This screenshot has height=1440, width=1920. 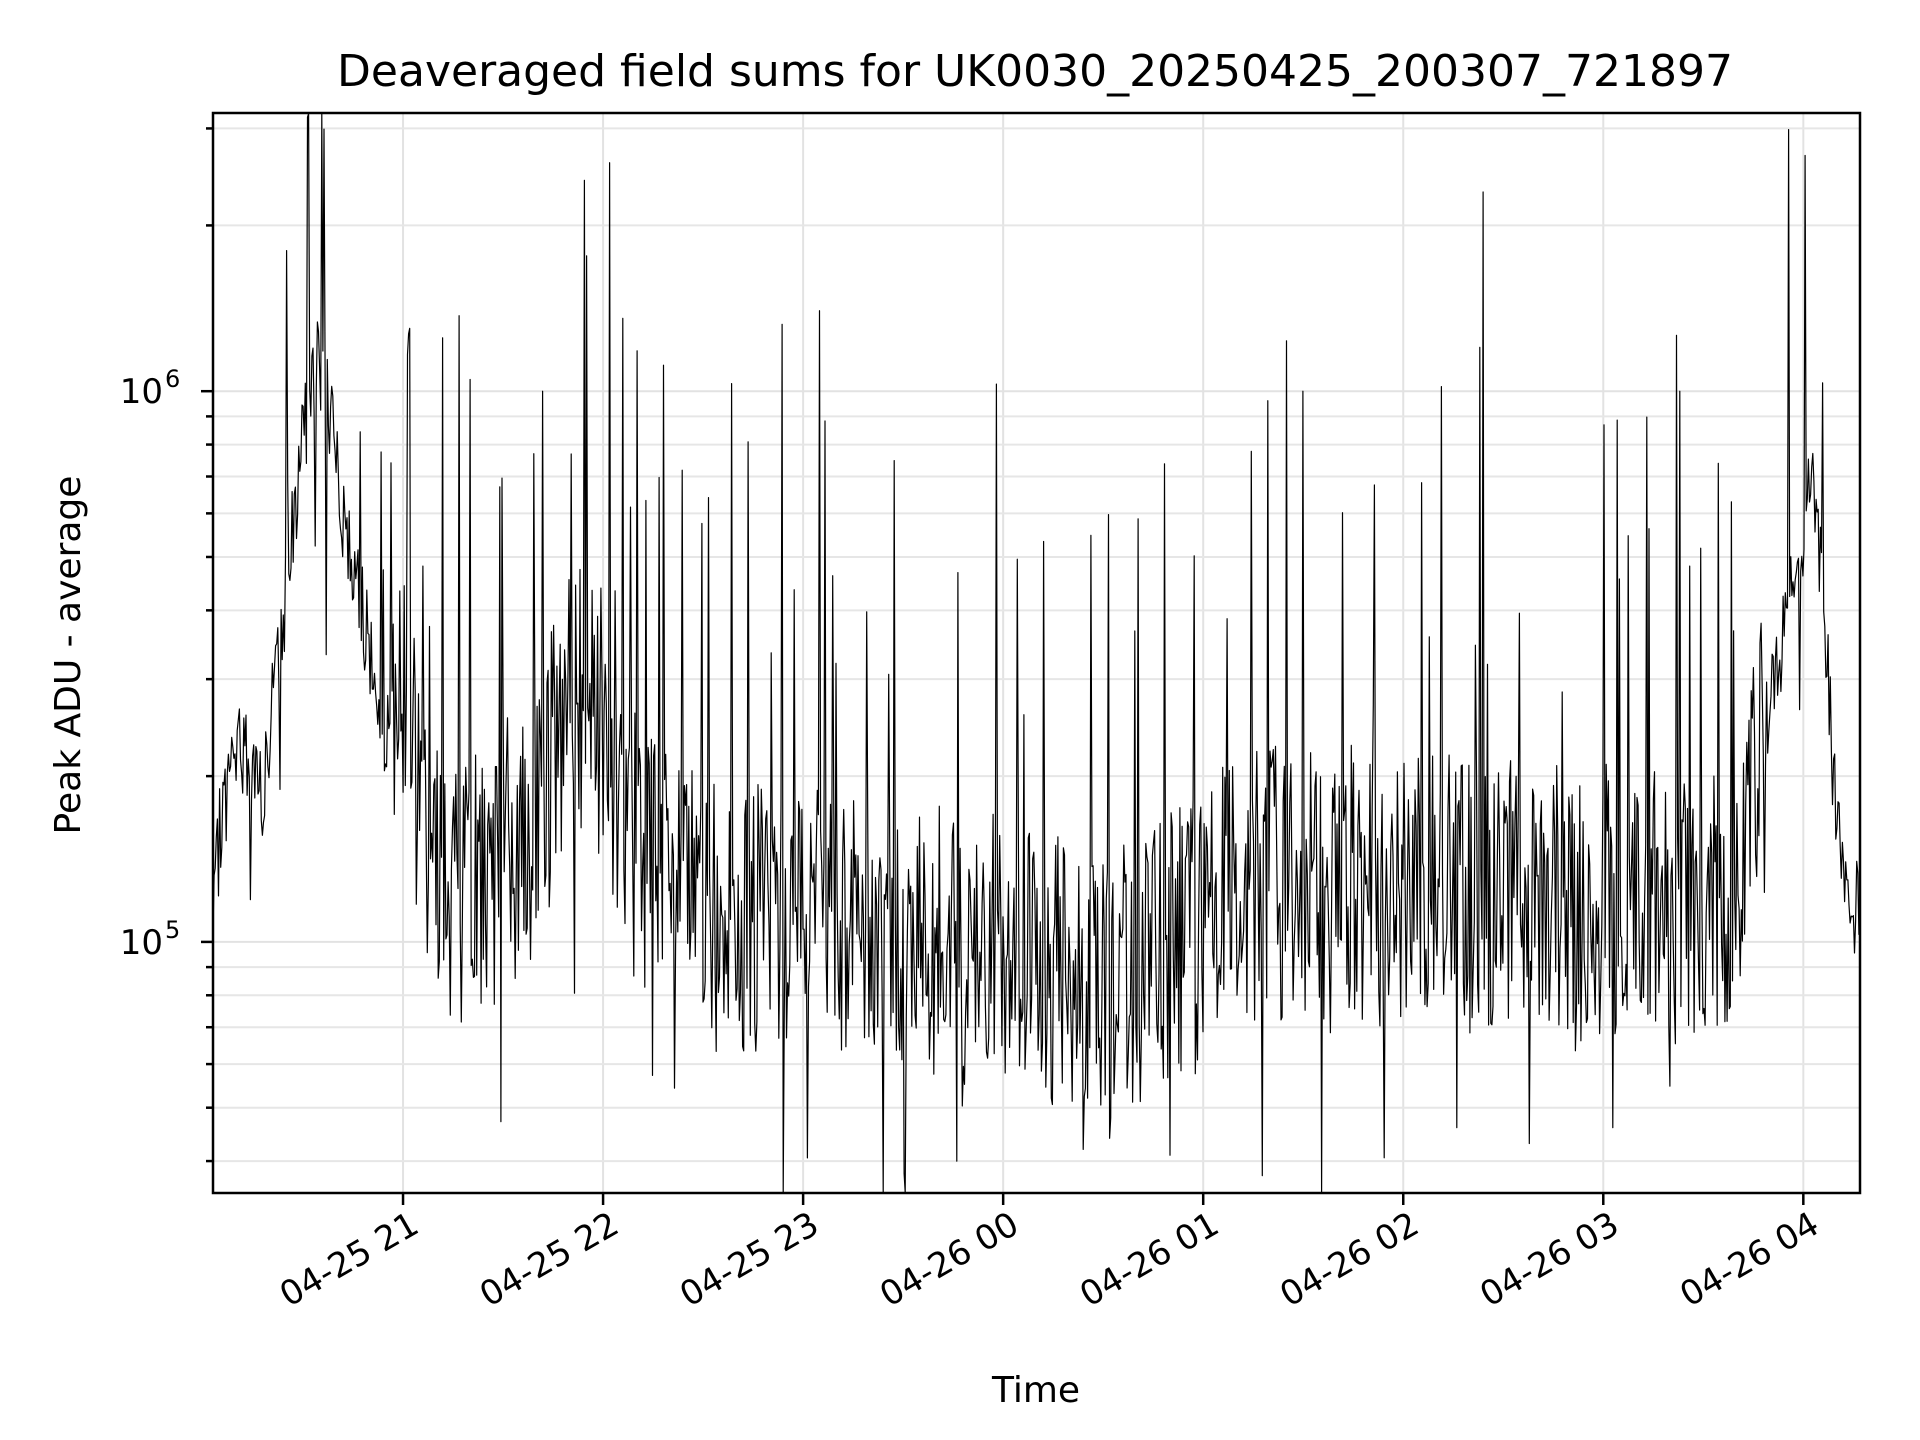 I want to click on x-axis-label: Time, so click(x=1035, y=1390).